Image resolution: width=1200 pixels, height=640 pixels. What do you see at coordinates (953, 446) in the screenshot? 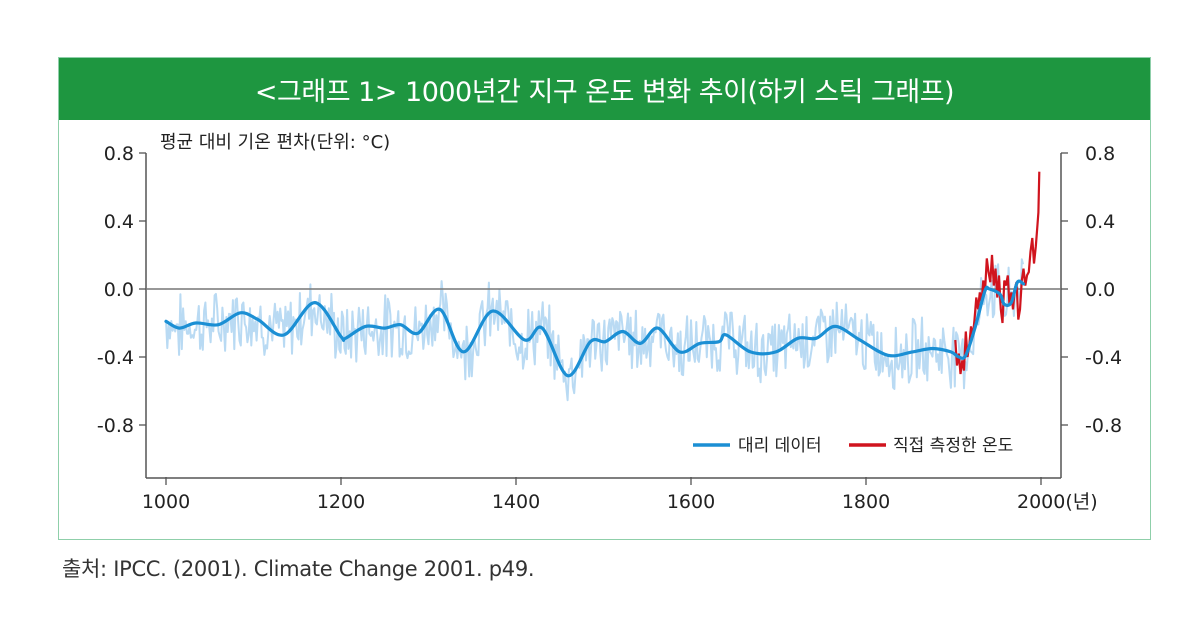
I see `legend-label-instrumental: 직접 측정한 온도` at bounding box center [953, 446].